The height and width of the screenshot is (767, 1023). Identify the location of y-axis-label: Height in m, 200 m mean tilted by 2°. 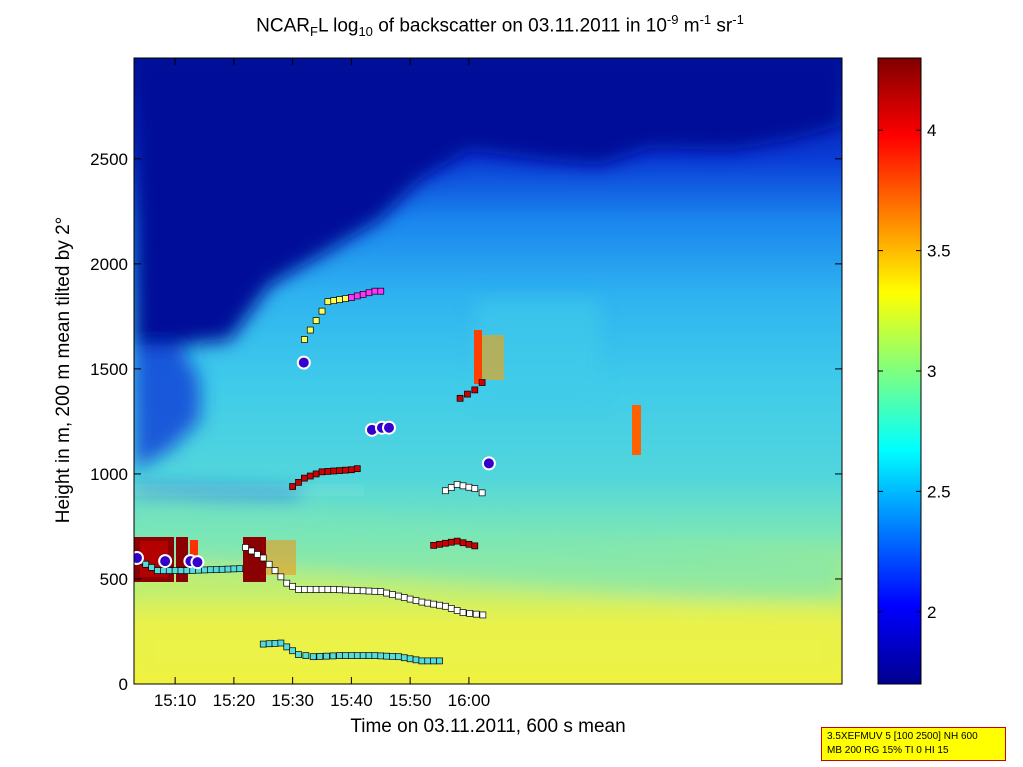
(63, 370).